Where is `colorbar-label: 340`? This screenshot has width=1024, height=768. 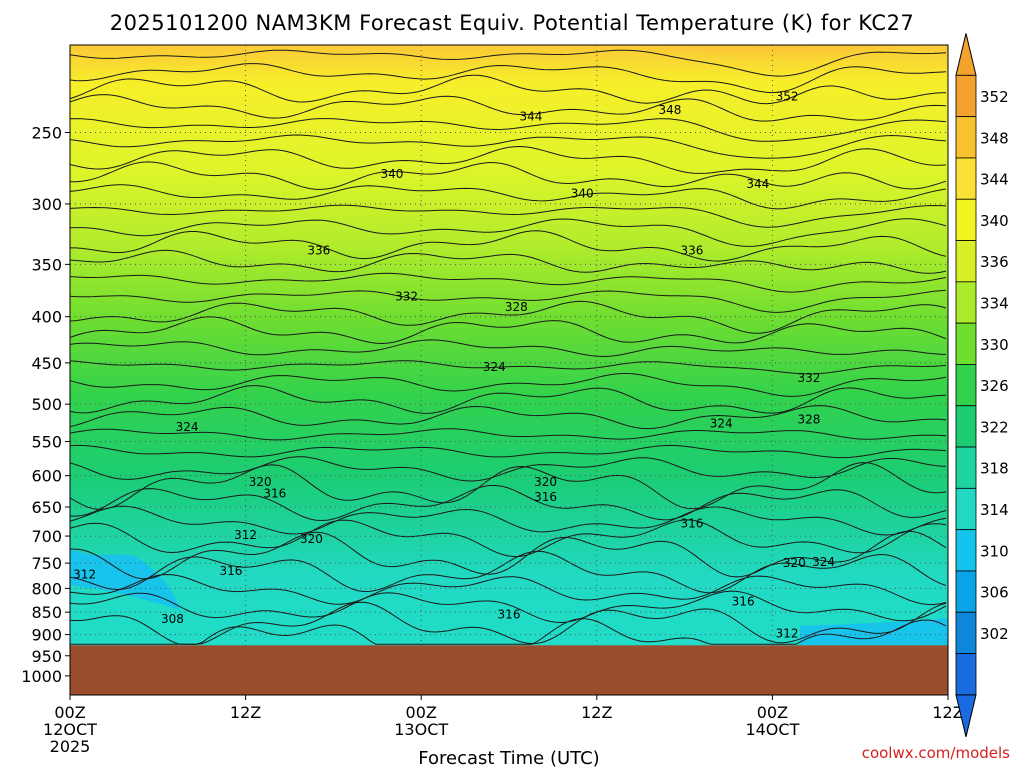 colorbar-label: 340 is located at coordinates (994, 221).